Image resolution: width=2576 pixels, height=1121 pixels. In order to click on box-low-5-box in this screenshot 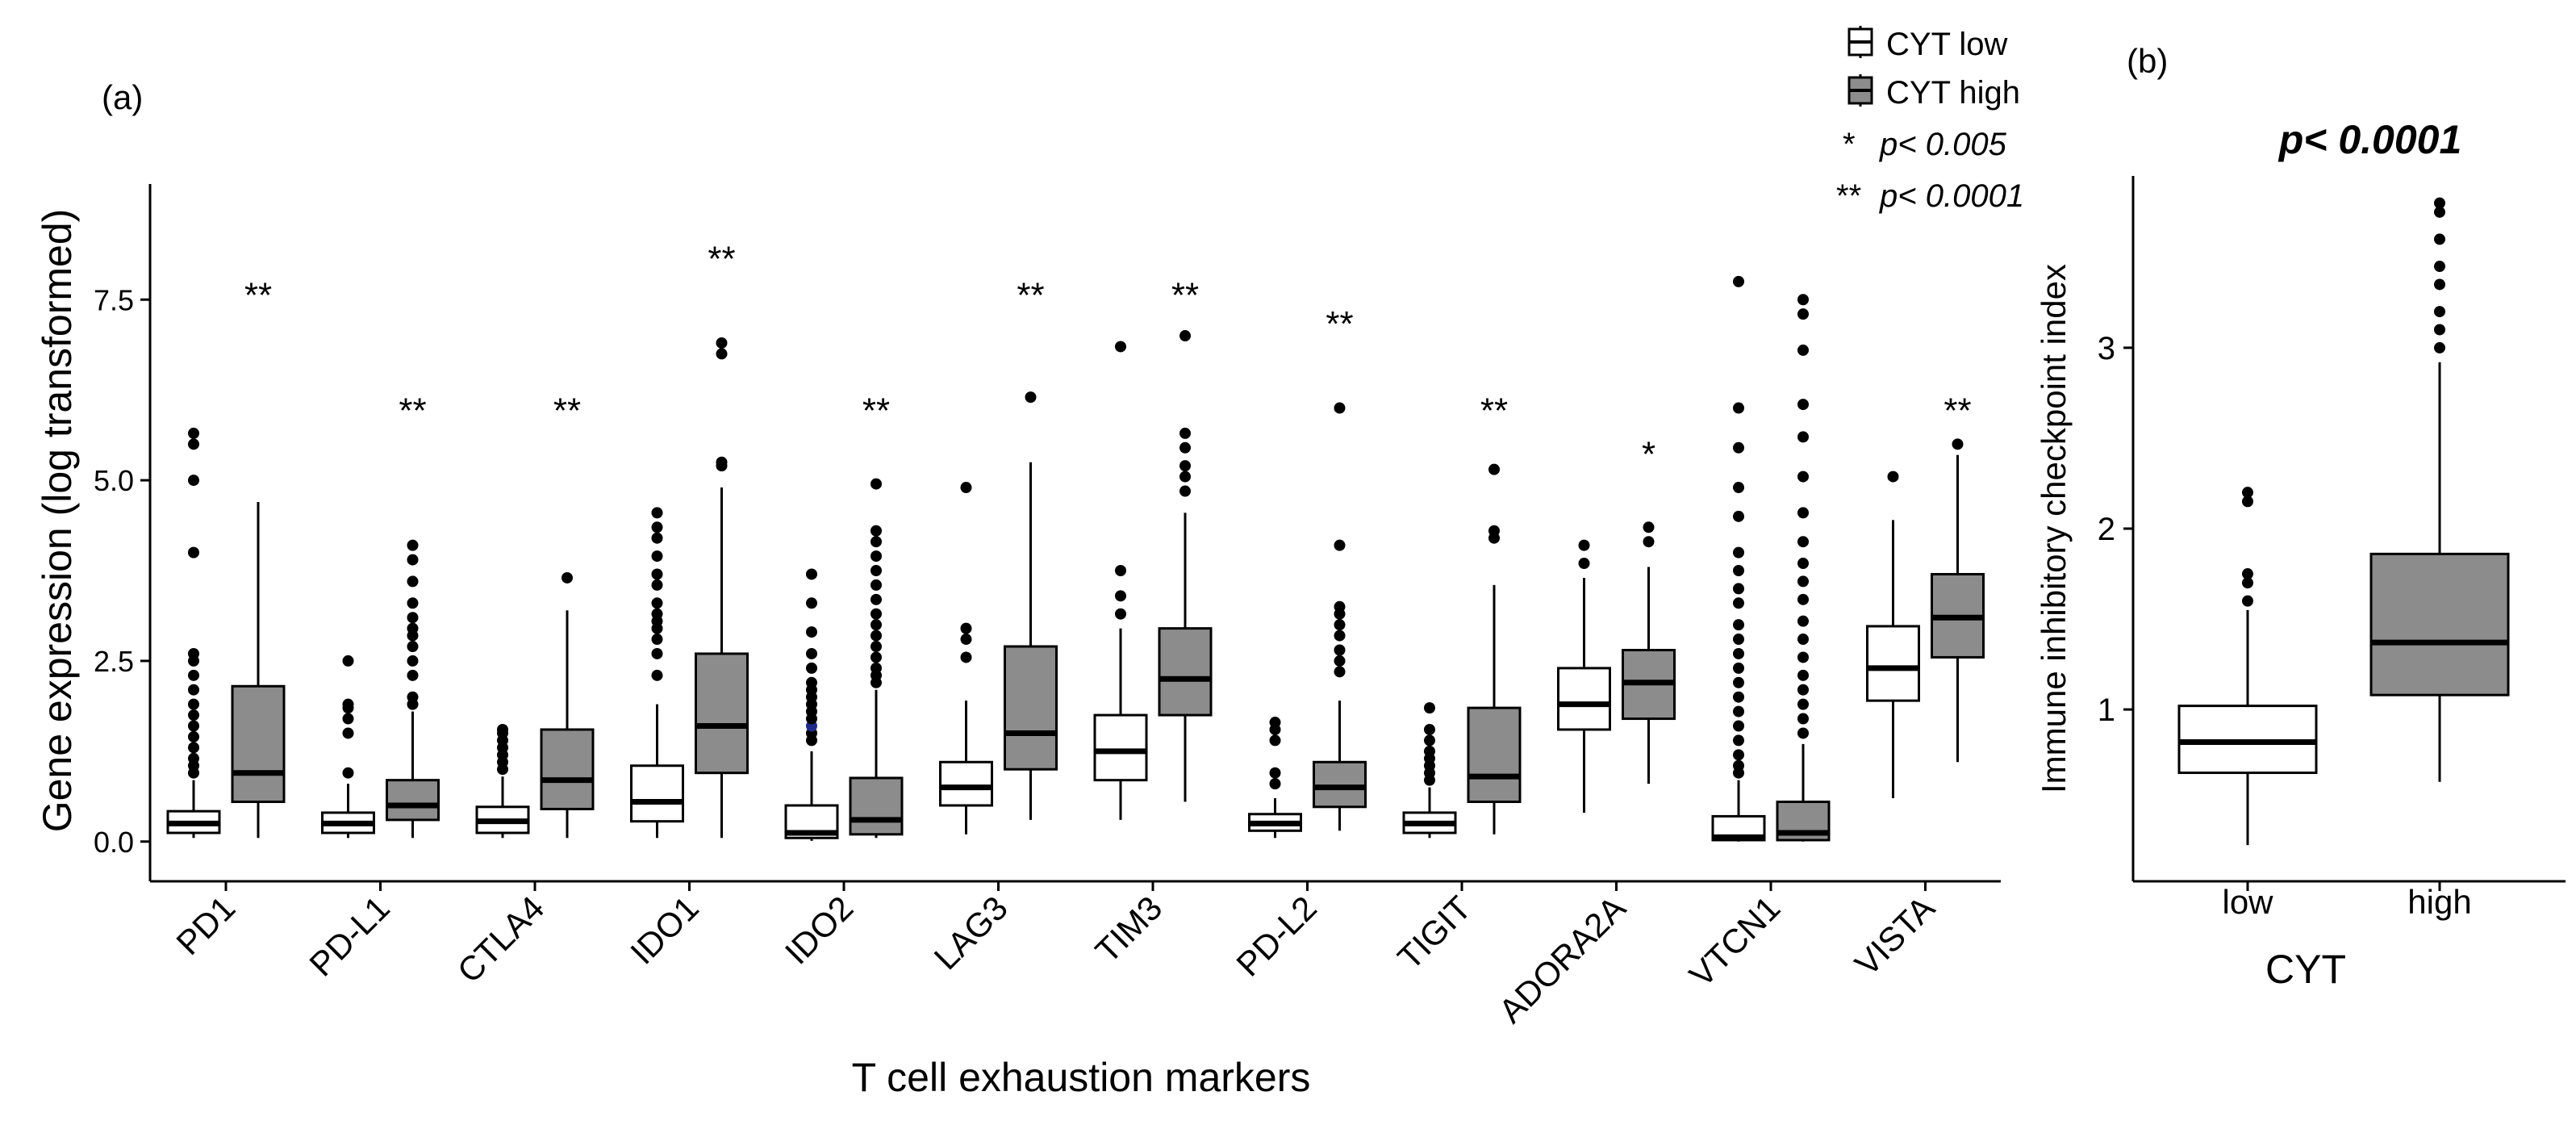, I will do `click(966, 783)`.